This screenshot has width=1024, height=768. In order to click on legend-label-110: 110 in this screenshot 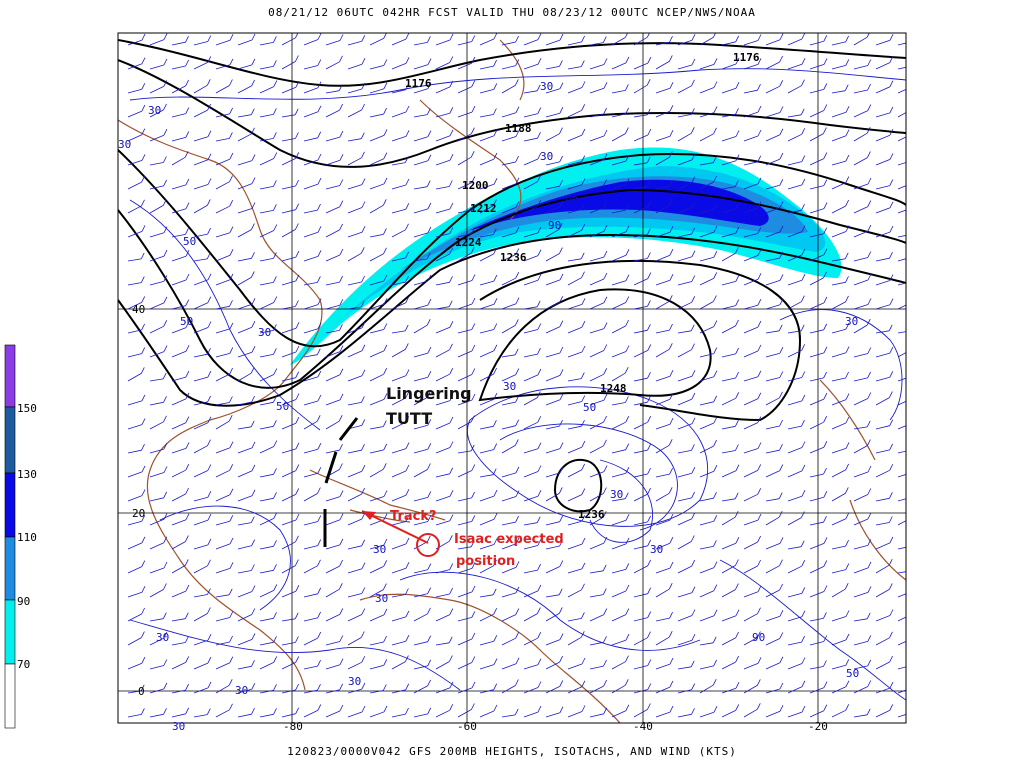, I will do `click(27, 537)`.